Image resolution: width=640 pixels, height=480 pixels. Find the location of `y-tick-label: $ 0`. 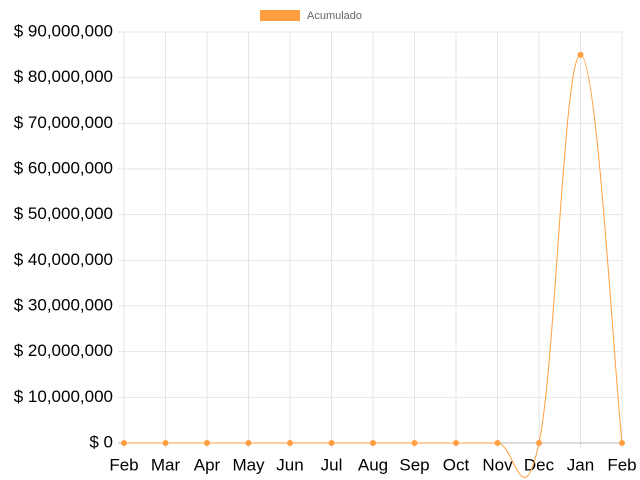

y-tick-label: $ 0 is located at coordinates (101, 441).